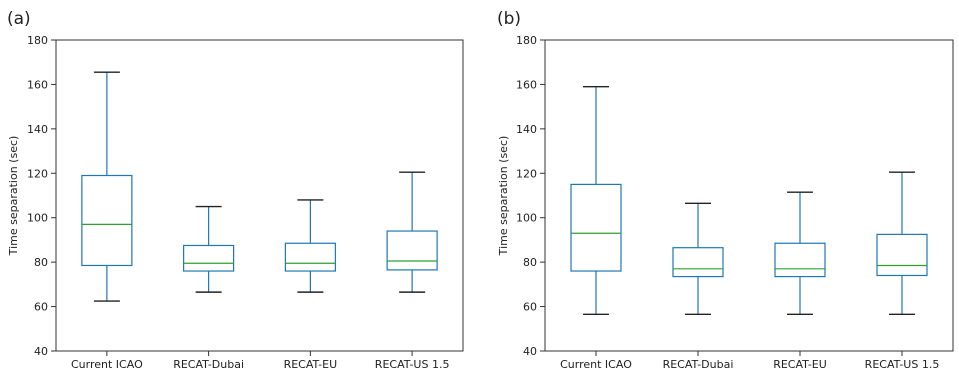 Image resolution: width=959 pixels, height=377 pixels. I want to click on panel-label: (a), so click(19, 19).